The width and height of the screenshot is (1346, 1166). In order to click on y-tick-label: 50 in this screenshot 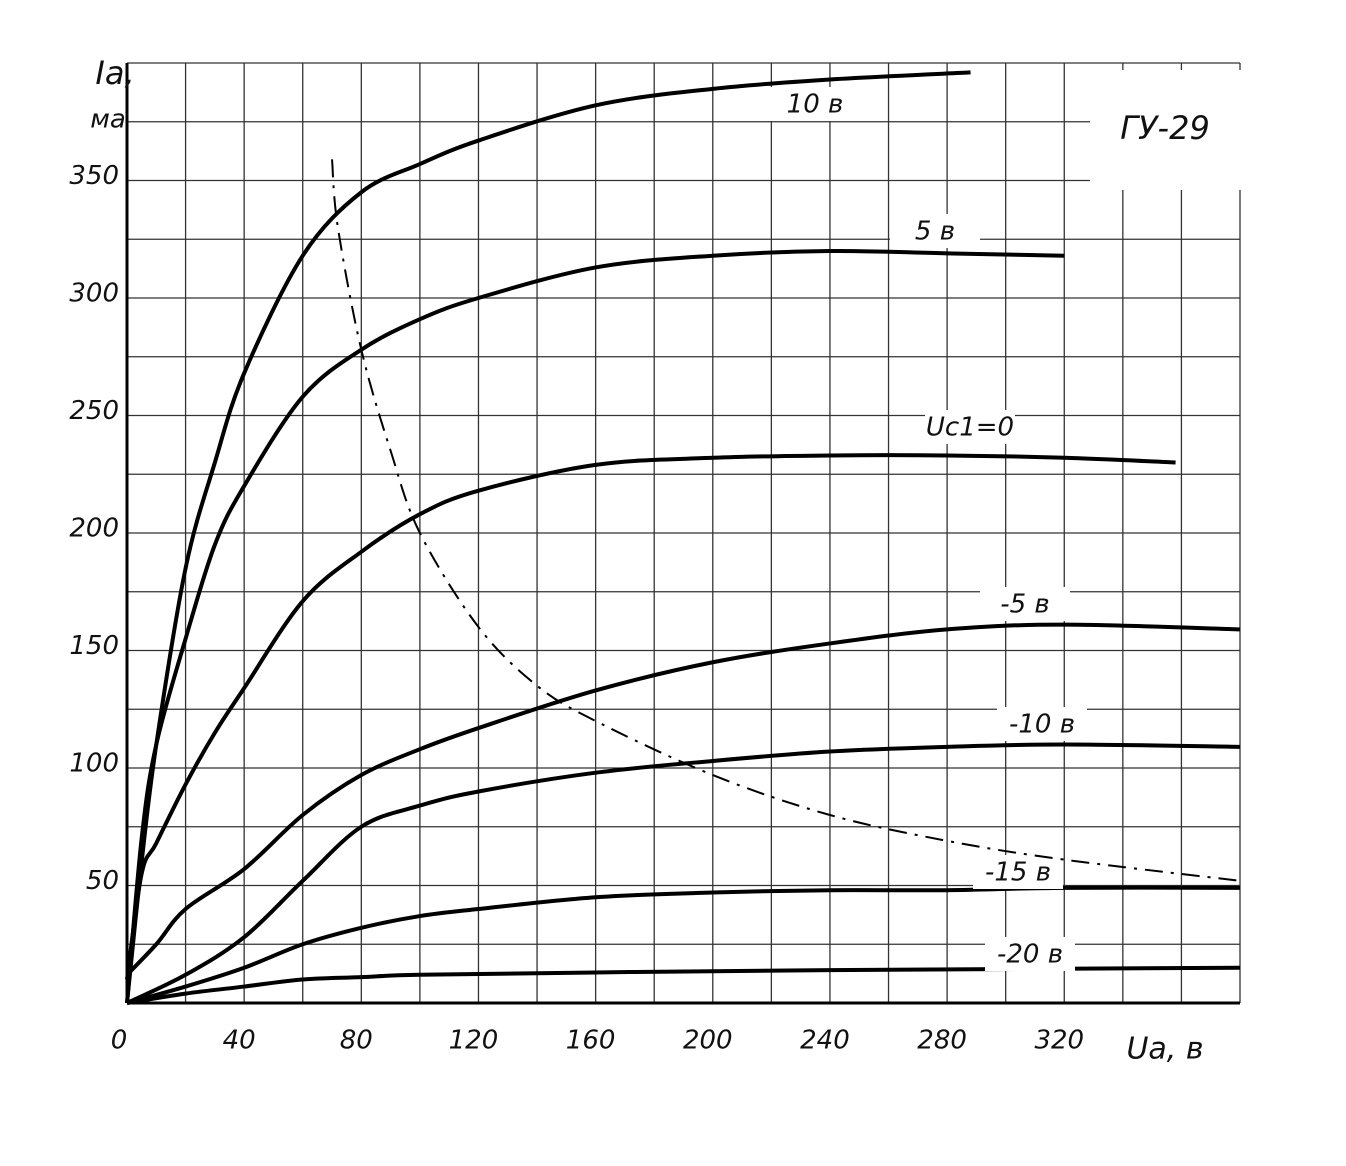, I will do `click(102, 881)`.